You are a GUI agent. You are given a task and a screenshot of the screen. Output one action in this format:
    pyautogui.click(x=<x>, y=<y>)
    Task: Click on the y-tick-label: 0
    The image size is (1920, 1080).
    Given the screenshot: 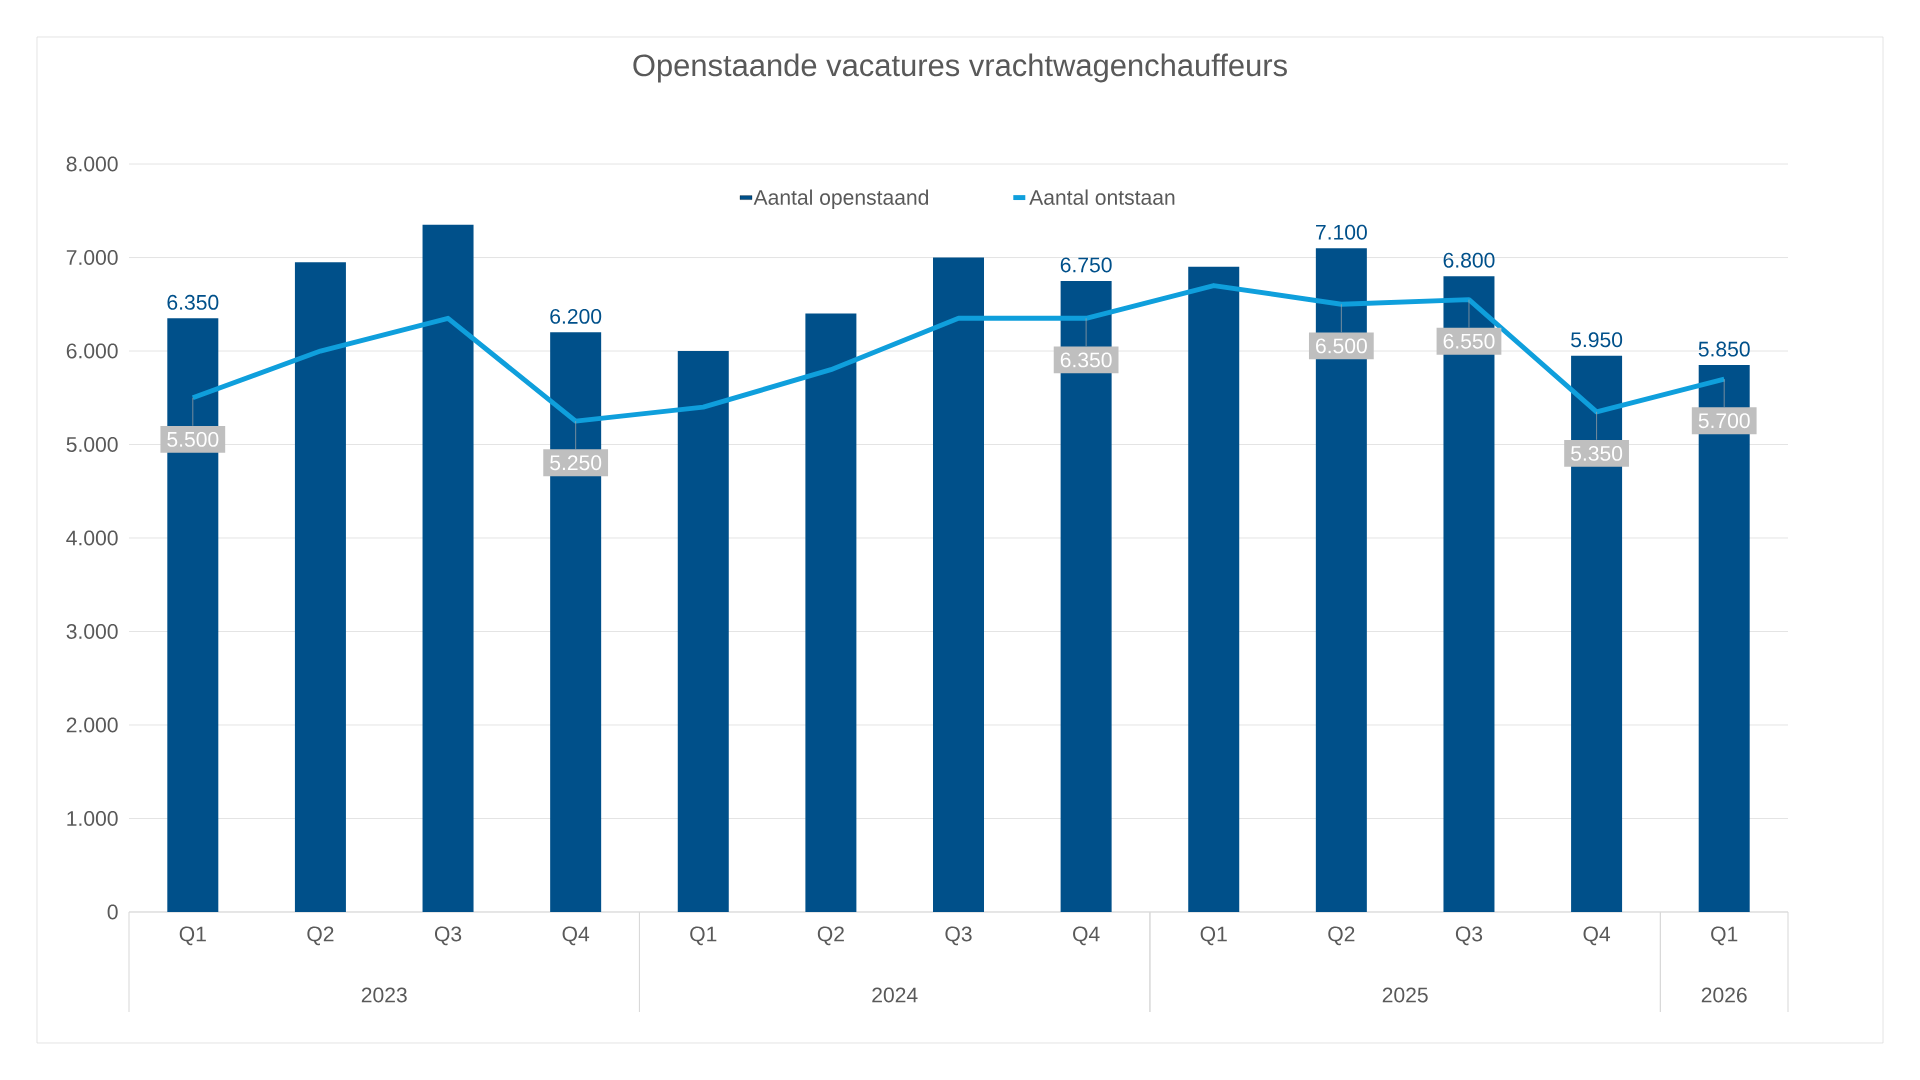 What is the action you would take?
    pyautogui.click(x=112, y=912)
    